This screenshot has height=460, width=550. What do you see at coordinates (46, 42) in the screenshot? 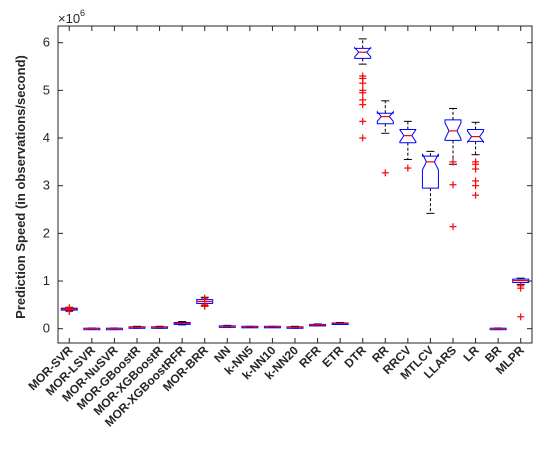
I see `y-tick-label: 6` at bounding box center [46, 42].